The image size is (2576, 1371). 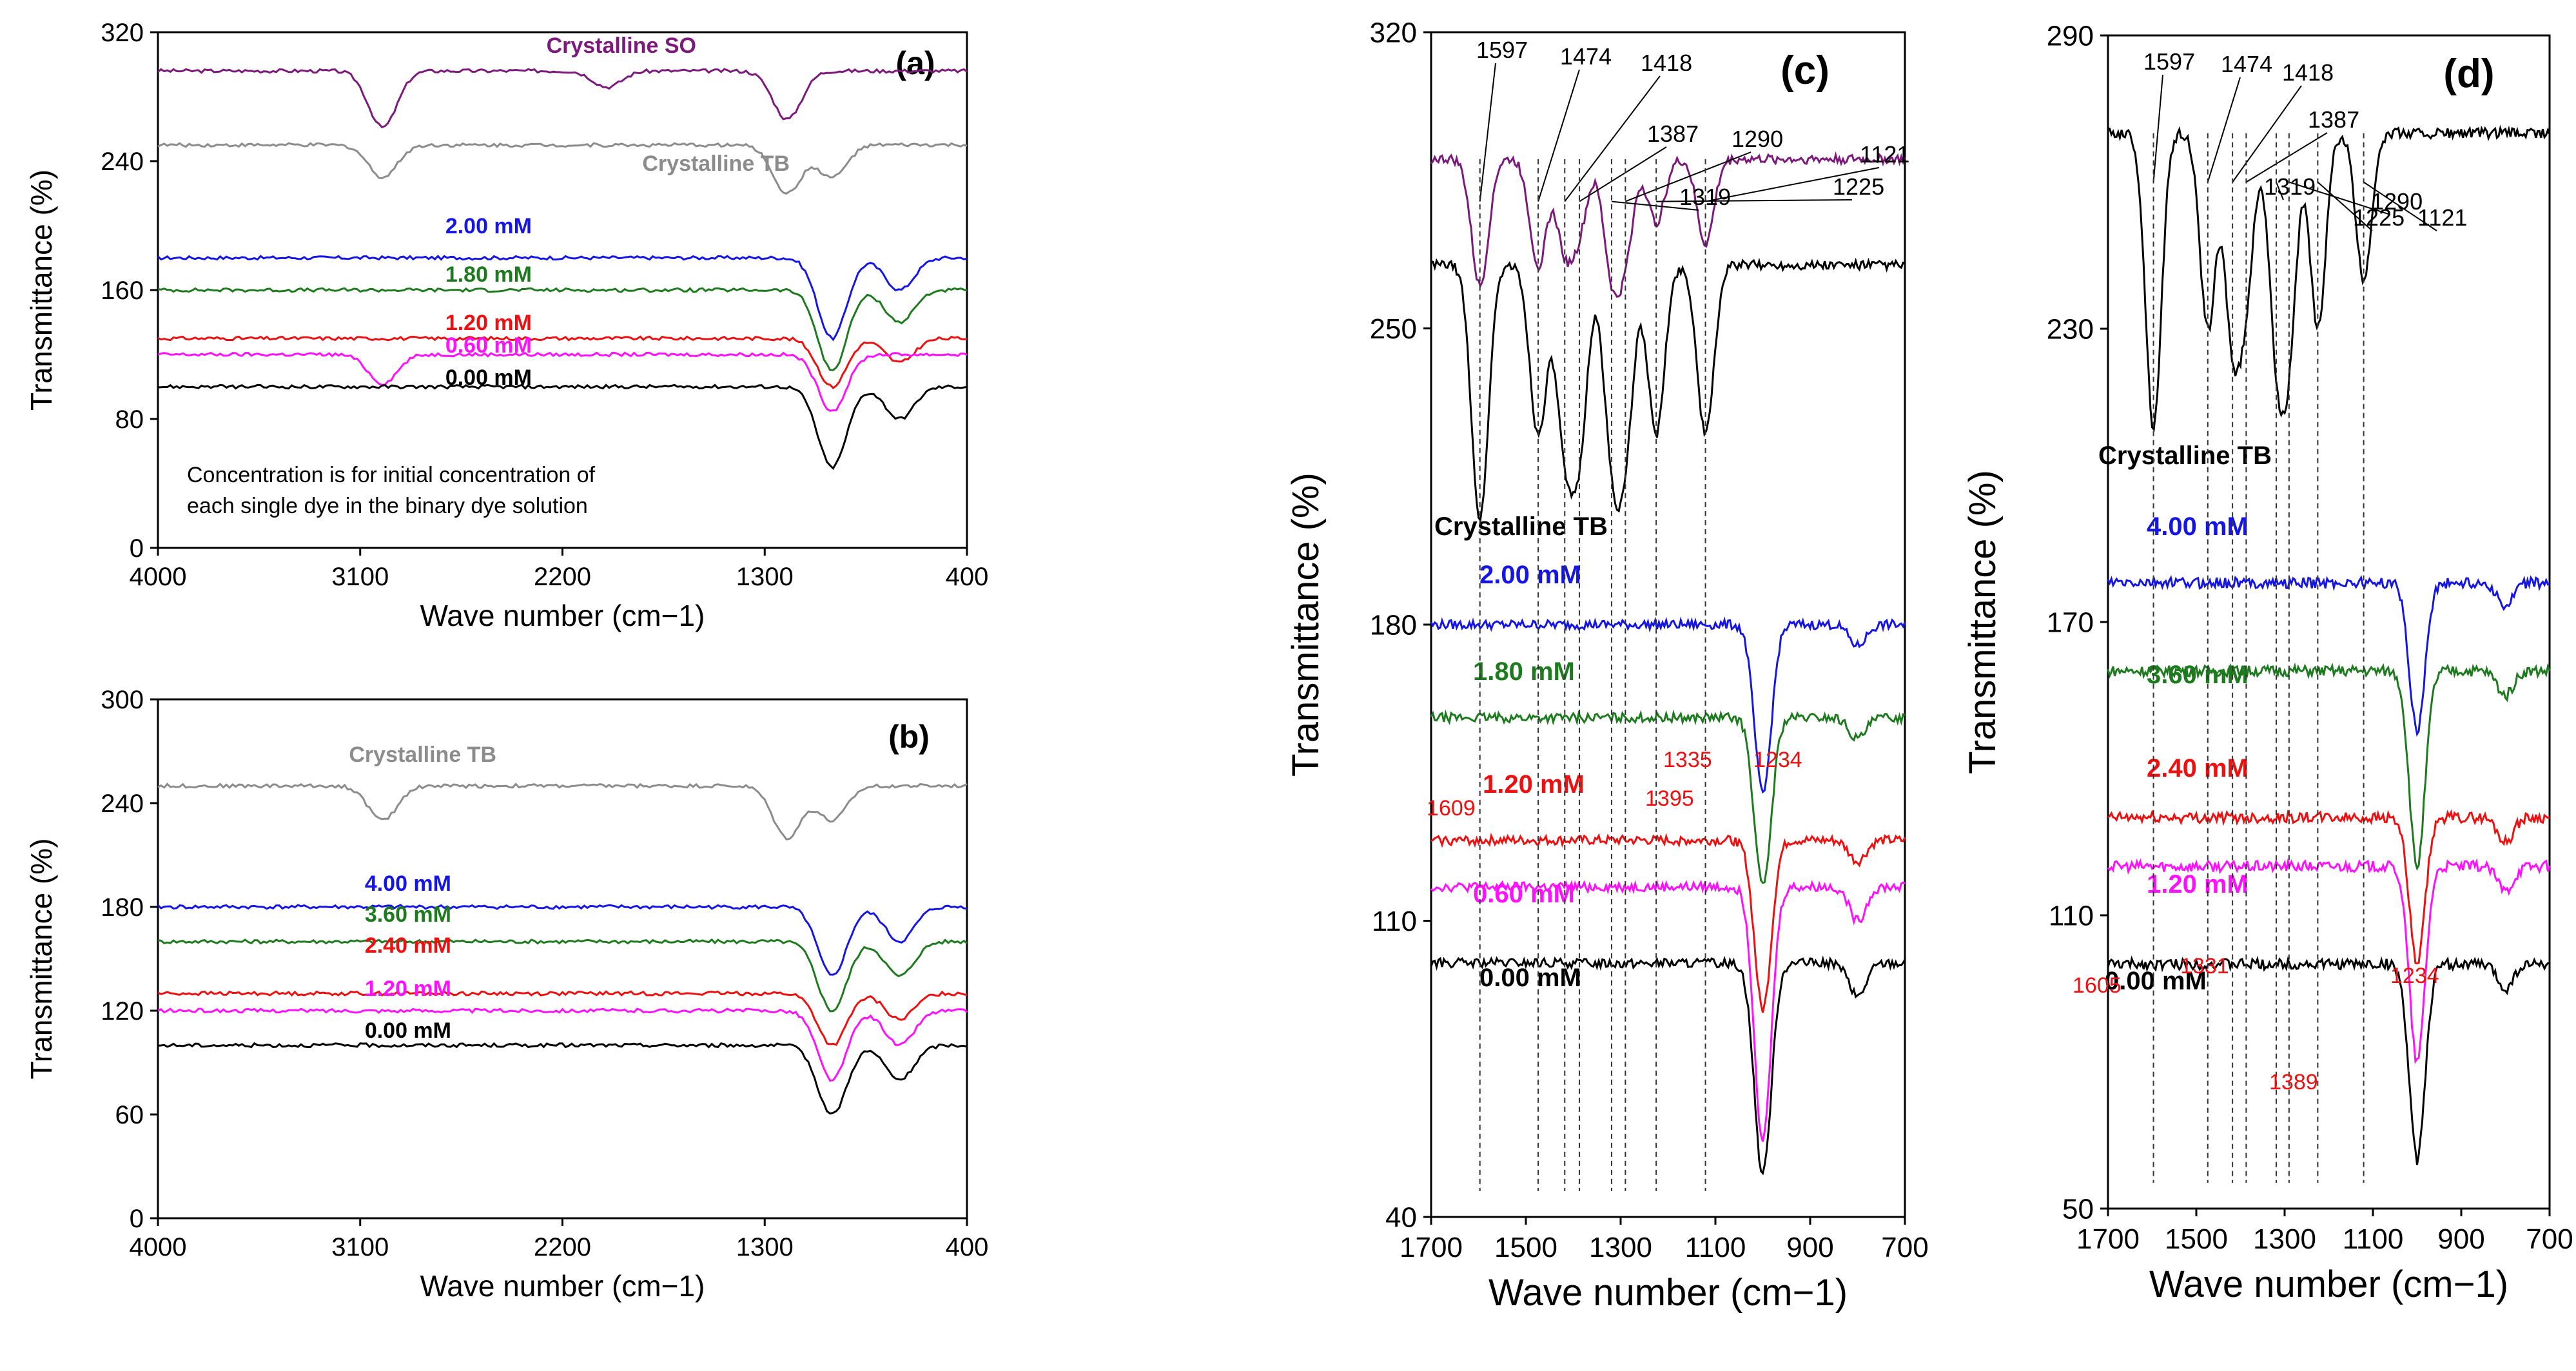 What do you see at coordinates (489, 274) in the screenshot?
I see `series-label: 1.80 mM` at bounding box center [489, 274].